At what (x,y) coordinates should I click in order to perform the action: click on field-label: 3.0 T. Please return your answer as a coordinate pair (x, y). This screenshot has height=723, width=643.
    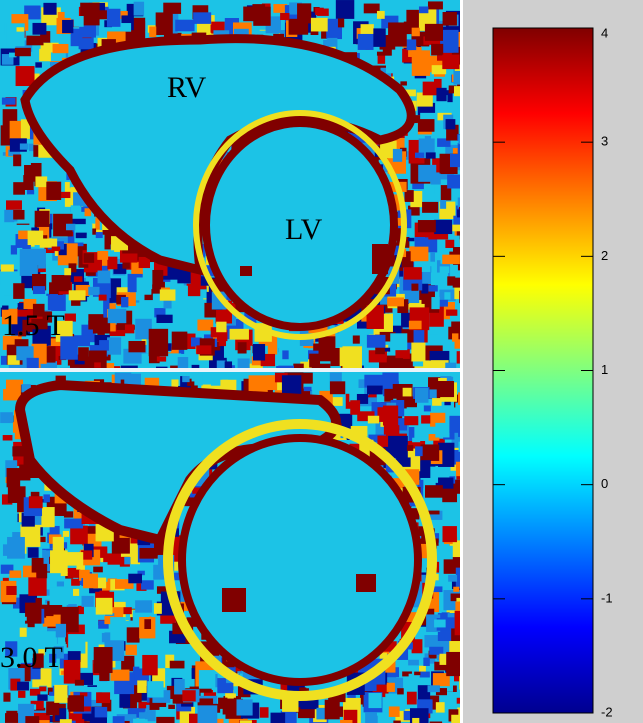
    Looking at the image, I should click on (31, 657).